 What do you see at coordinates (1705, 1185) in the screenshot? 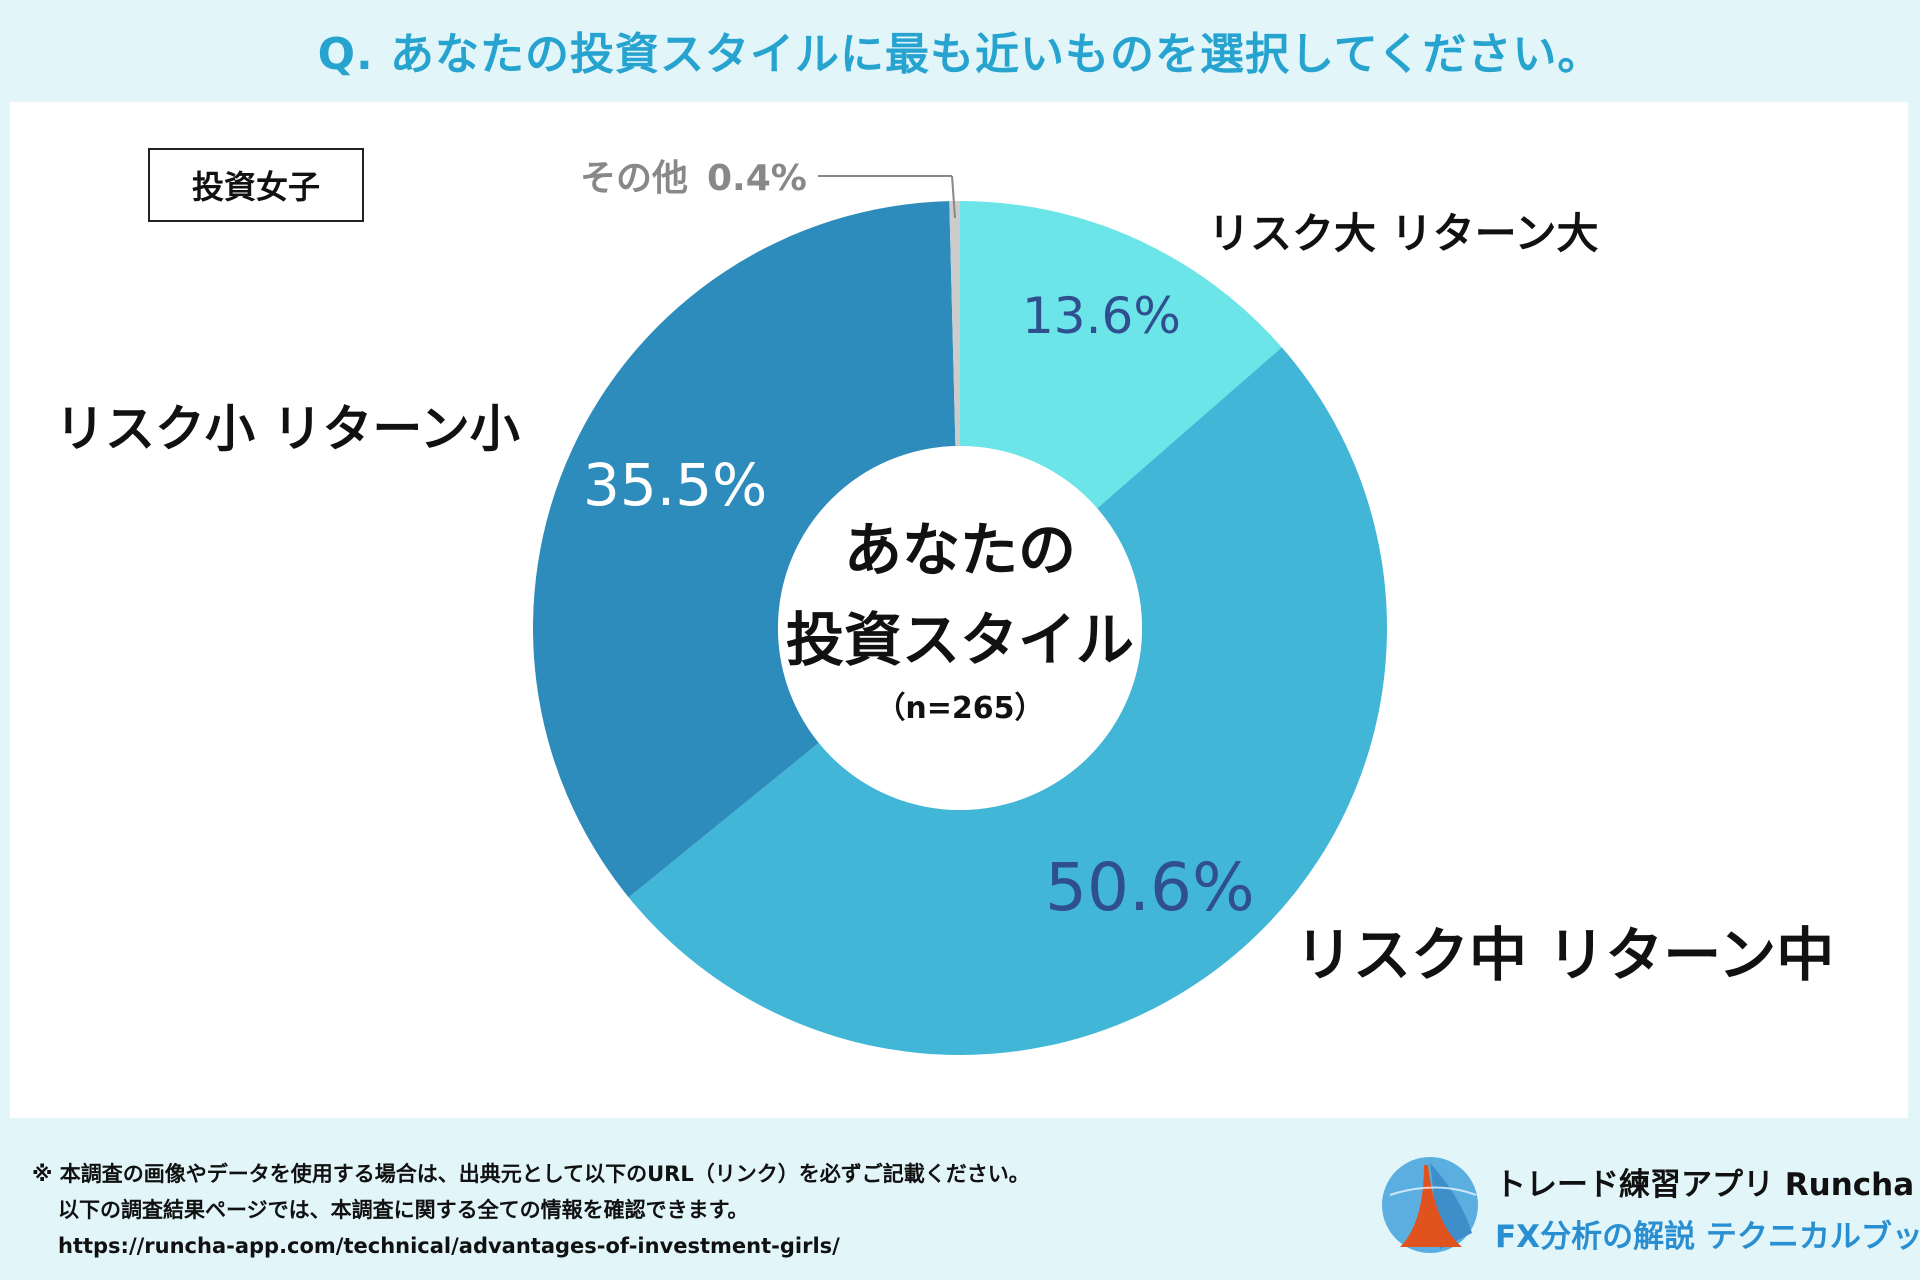
I see `brand-name: トレード練習アプリ Runcha` at bounding box center [1705, 1185].